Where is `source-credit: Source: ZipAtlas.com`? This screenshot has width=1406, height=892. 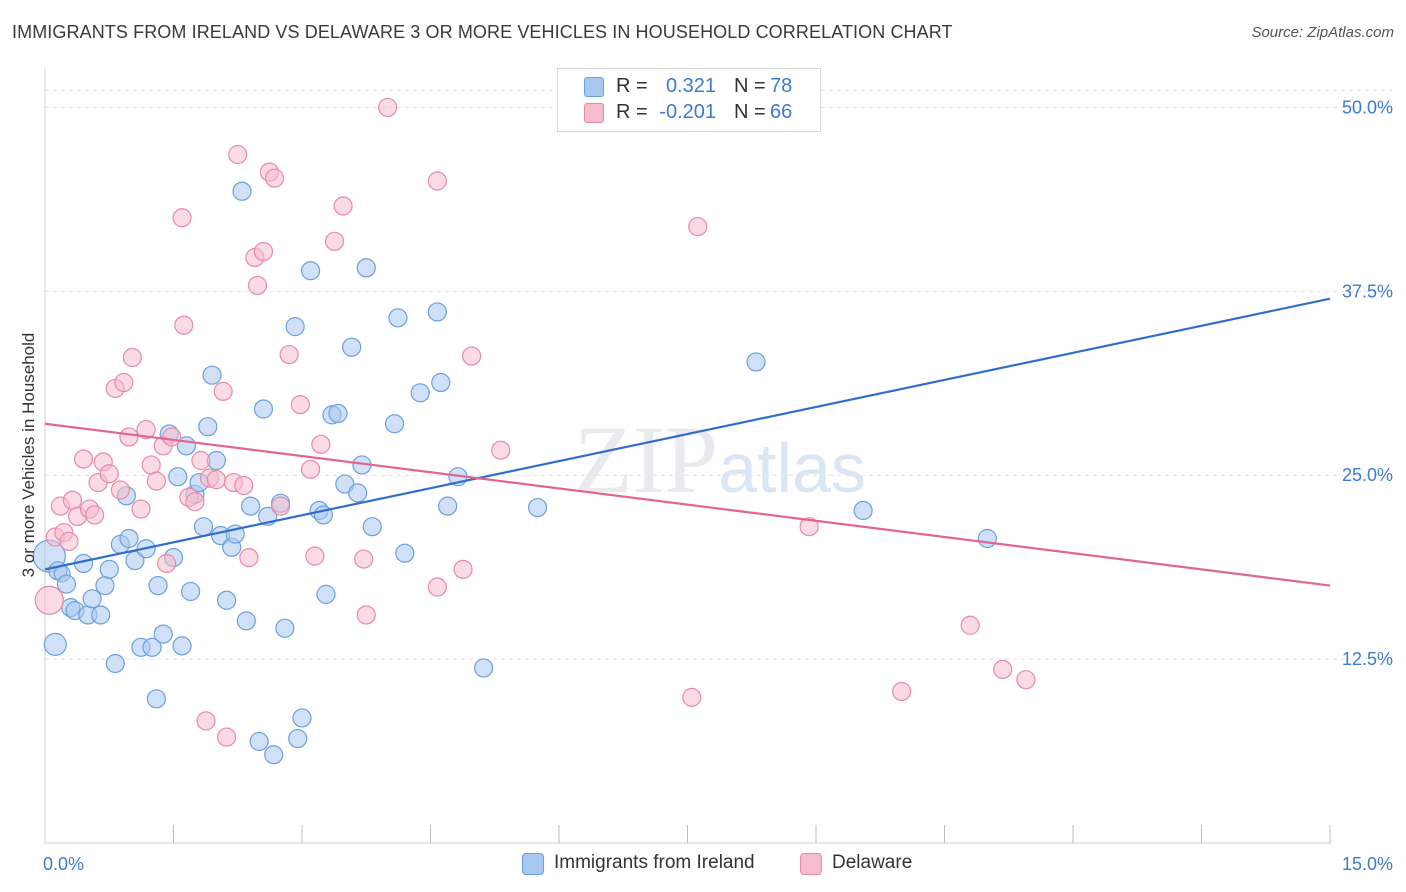
source-credit: Source: ZipAtlas.com is located at coordinates (1322, 32).